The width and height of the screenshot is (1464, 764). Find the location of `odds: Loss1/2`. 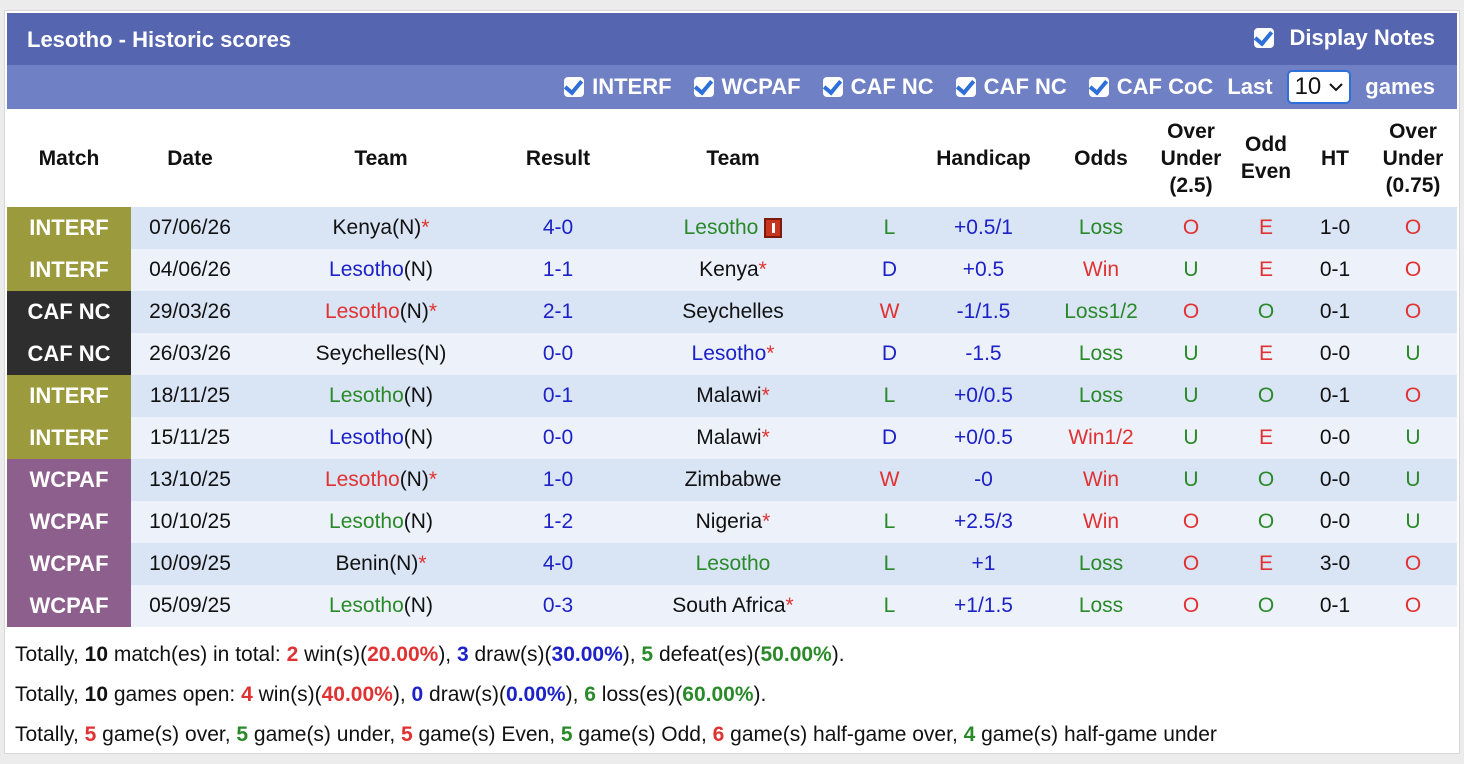

odds: Loss1/2 is located at coordinates (1101, 312).